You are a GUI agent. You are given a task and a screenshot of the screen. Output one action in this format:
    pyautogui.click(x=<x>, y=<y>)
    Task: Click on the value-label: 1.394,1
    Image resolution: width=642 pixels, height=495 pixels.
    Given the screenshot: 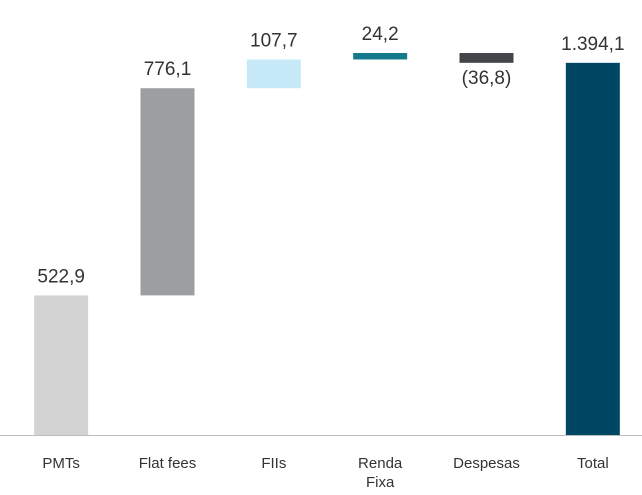 What is the action you would take?
    pyautogui.click(x=592, y=44)
    